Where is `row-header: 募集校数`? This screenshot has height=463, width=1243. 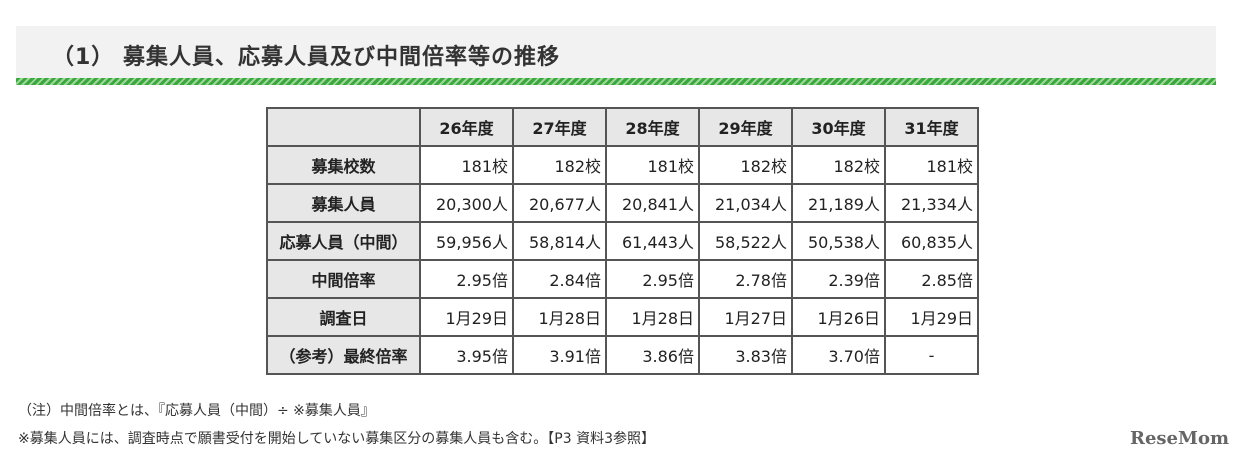
row-header: 募集校数 is located at coordinates (343, 165).